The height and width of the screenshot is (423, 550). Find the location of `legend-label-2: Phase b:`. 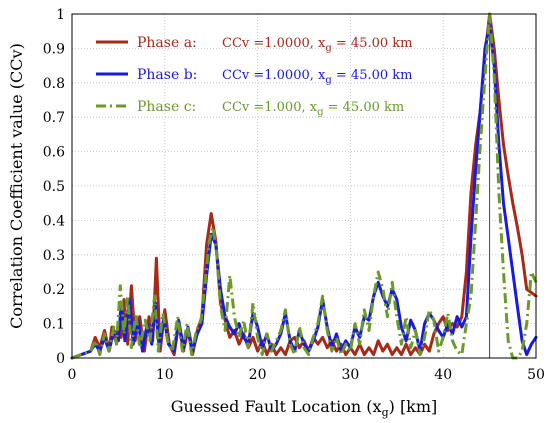

legend-label-2: Phase b: is located at coordinates (167, 75).